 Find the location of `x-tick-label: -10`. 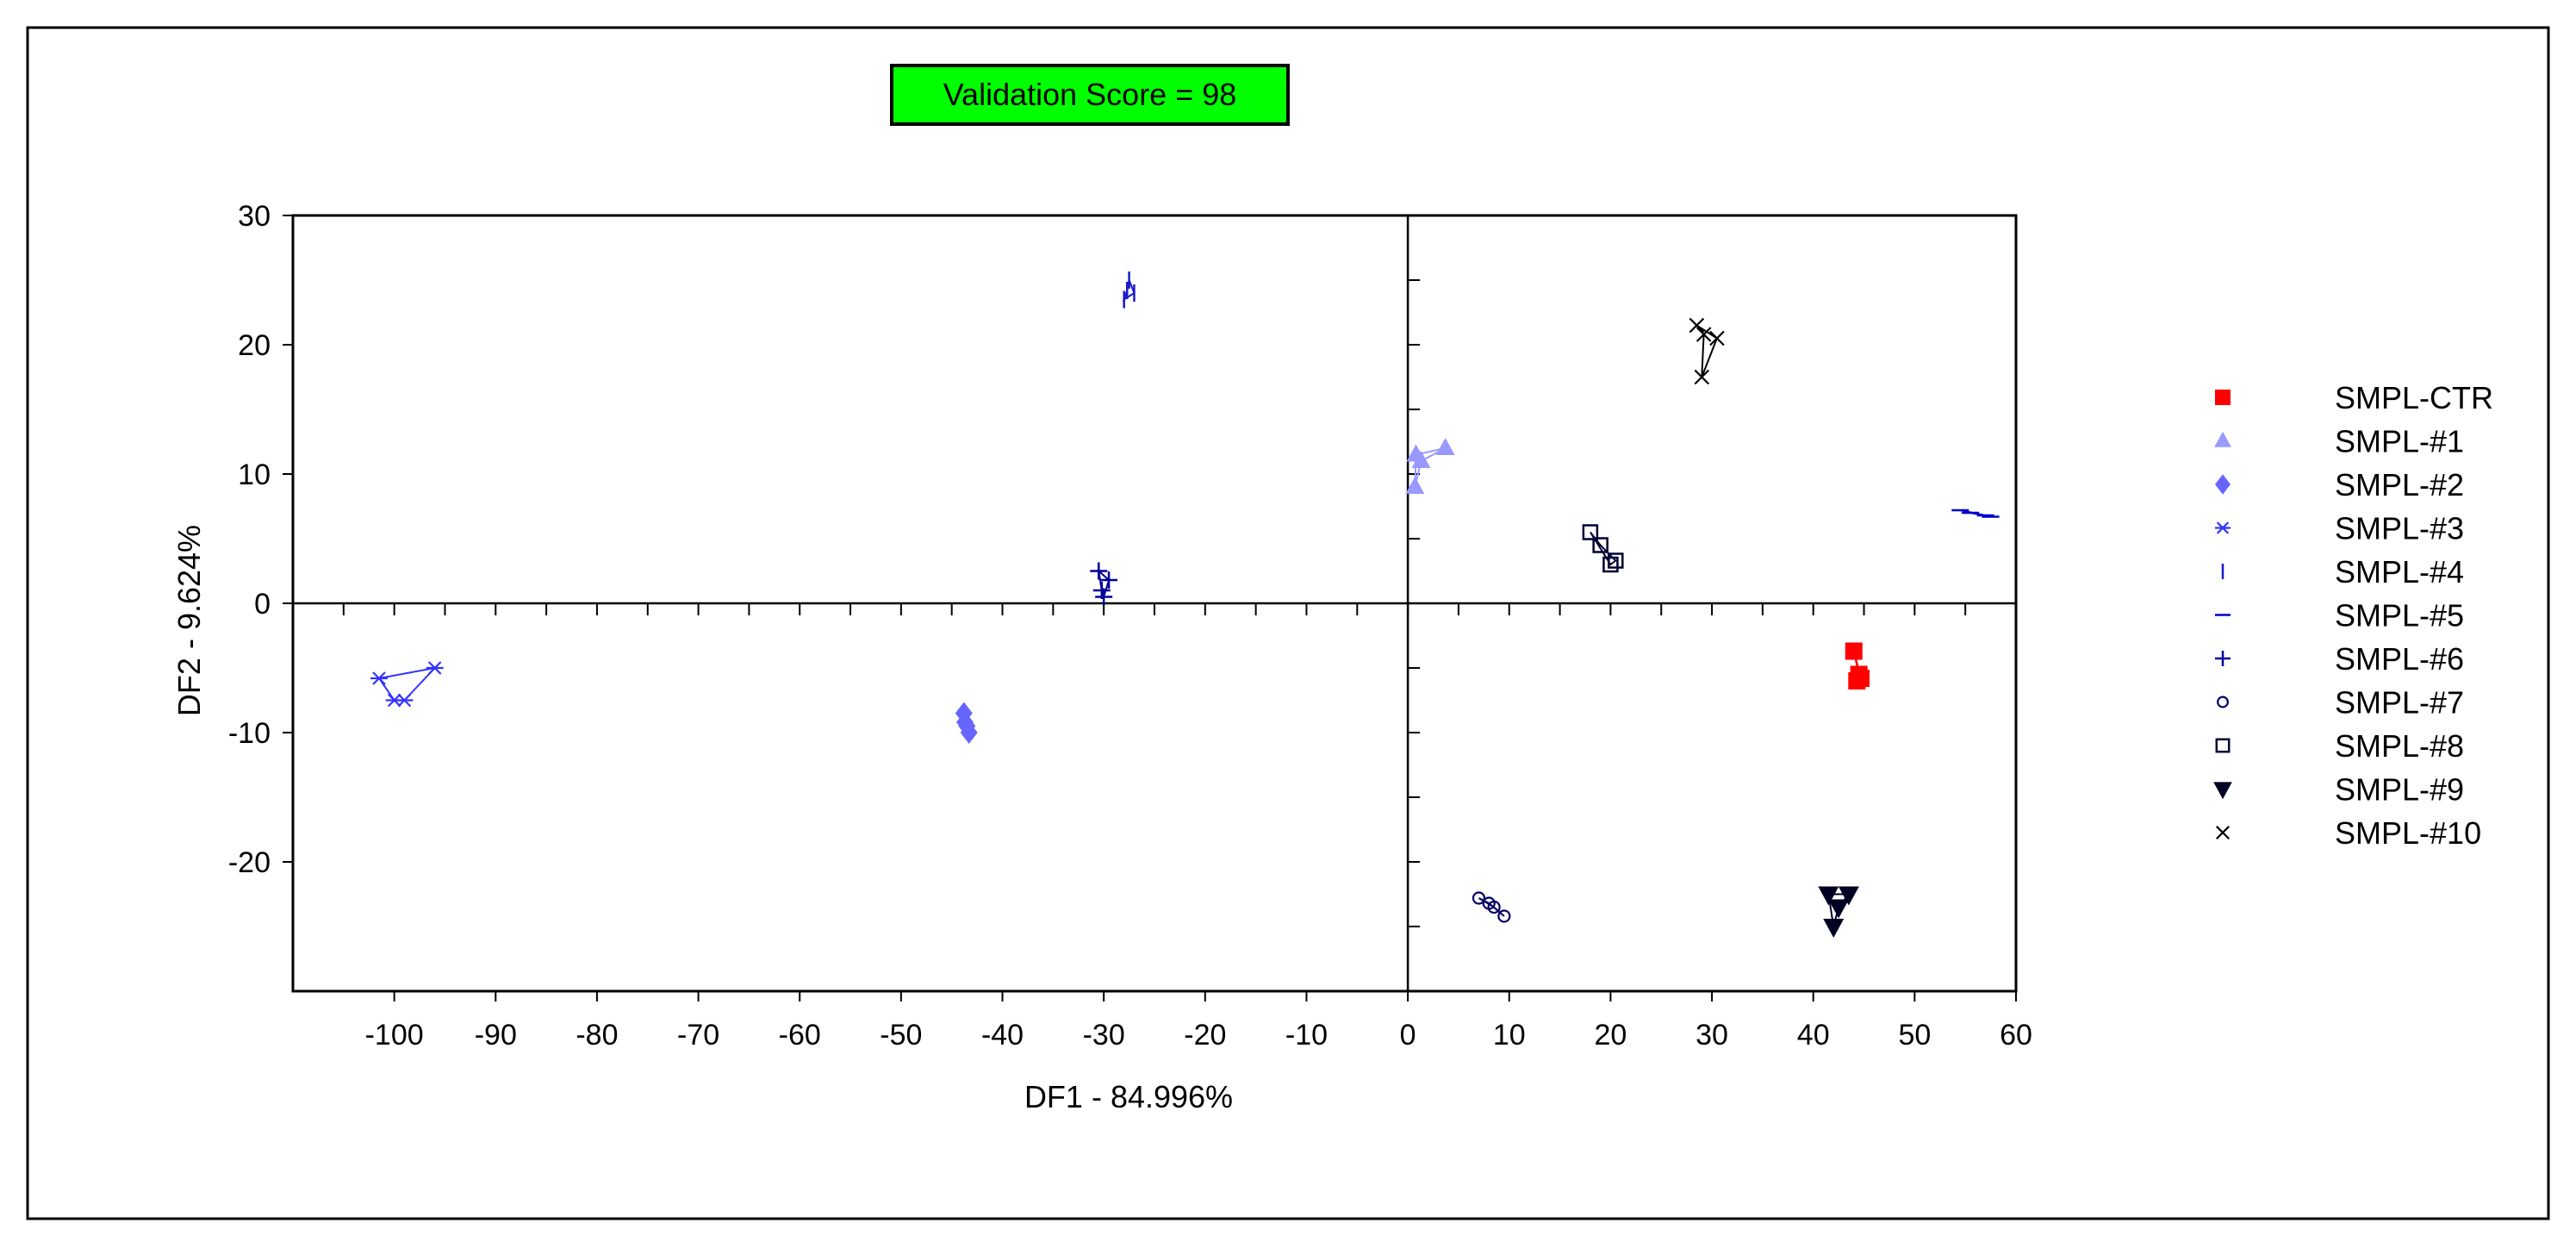

x-tick-label: -10 is located at coordinates (1307, 1035).